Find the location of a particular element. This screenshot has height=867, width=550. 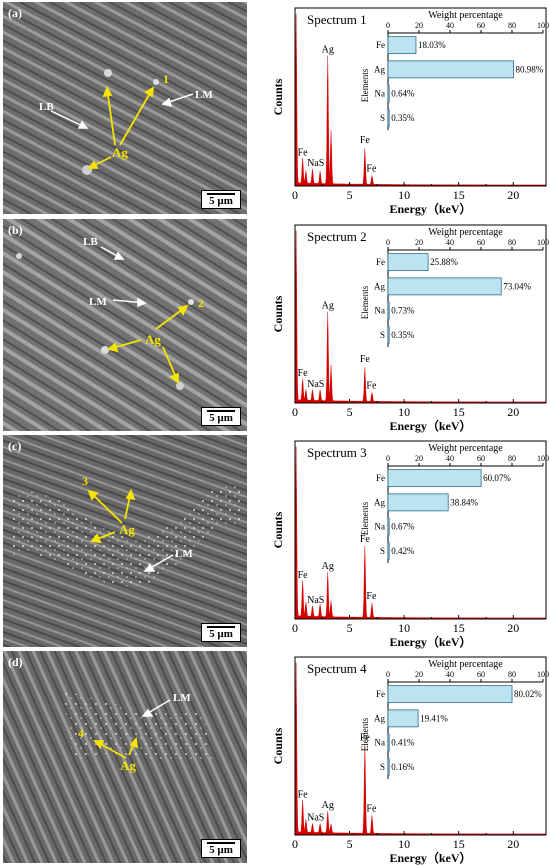

sem-image-c: 3 Ag LM (c) 5 µm is located at coordinates (125, 541).